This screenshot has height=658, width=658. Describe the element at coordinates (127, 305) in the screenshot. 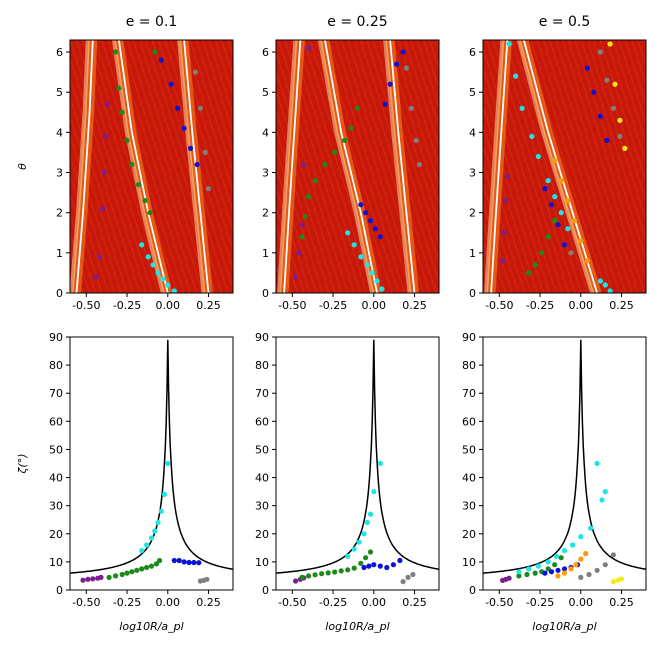

I see `x-tick-label: -0.25` at that location.